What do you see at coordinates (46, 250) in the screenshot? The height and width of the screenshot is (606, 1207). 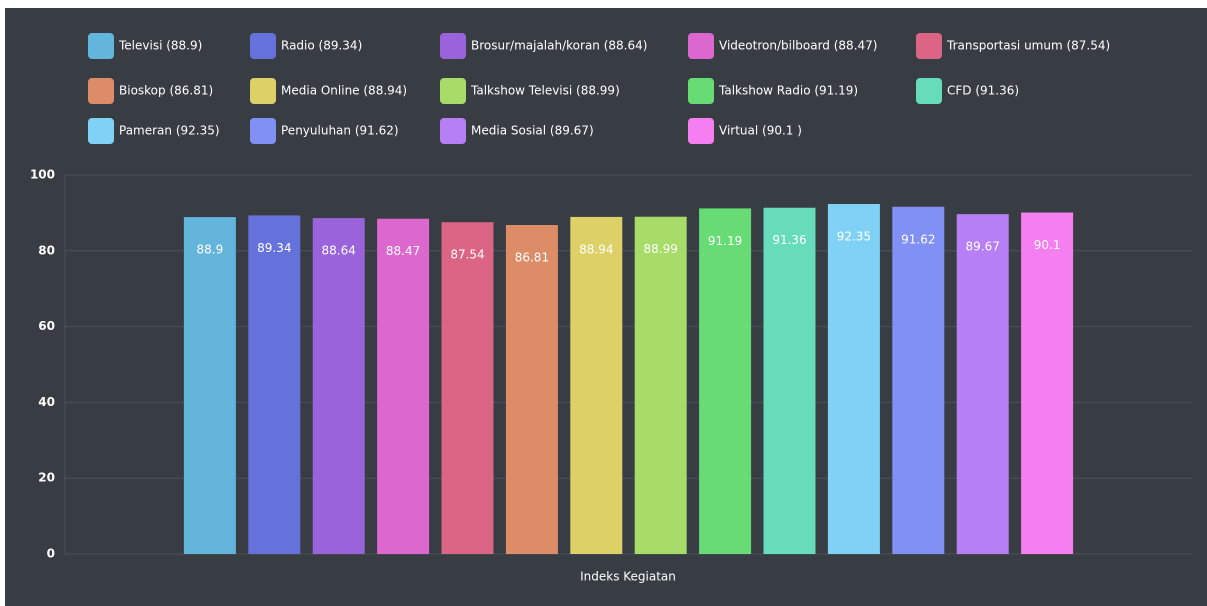 I see `y-tick-label: 80` at bounding box center [46, 250].